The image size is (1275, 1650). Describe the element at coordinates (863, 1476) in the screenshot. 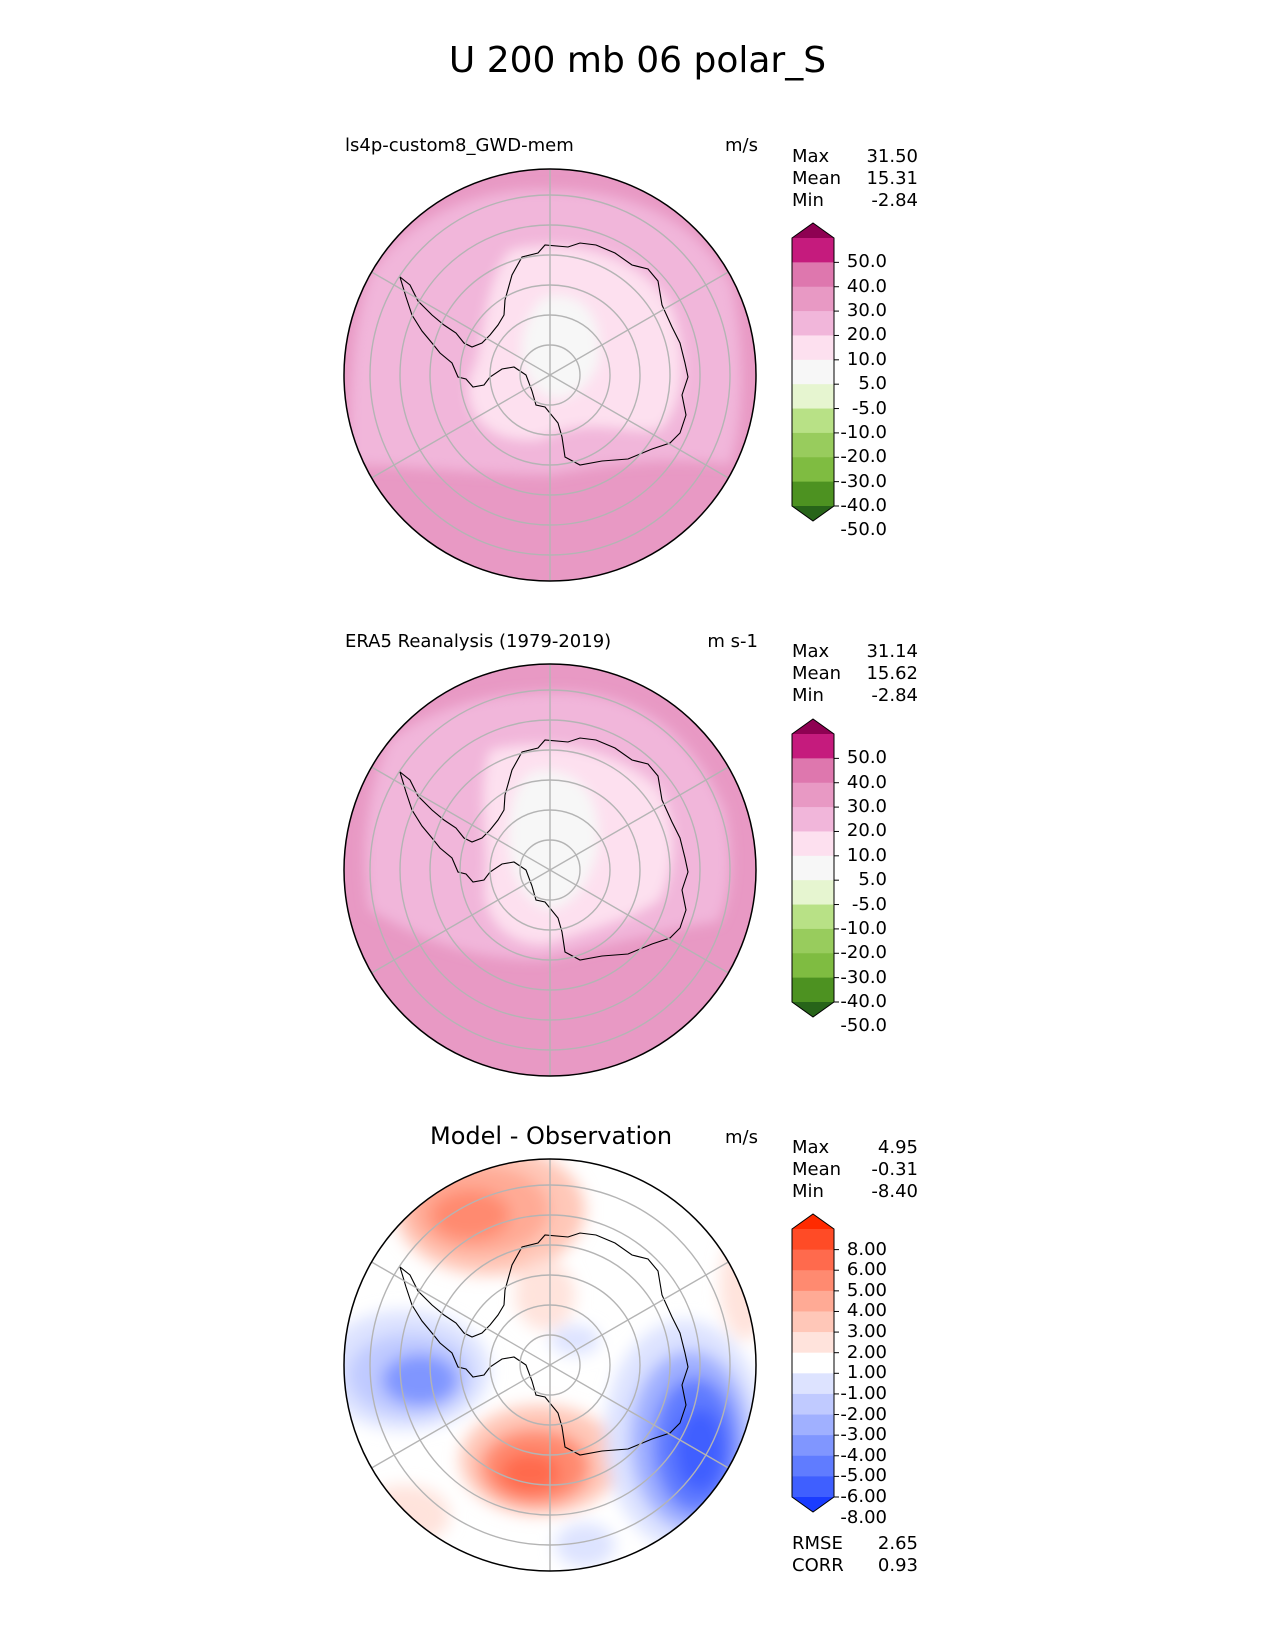

I see `colorbar-tick-label: -5.00` at that location.